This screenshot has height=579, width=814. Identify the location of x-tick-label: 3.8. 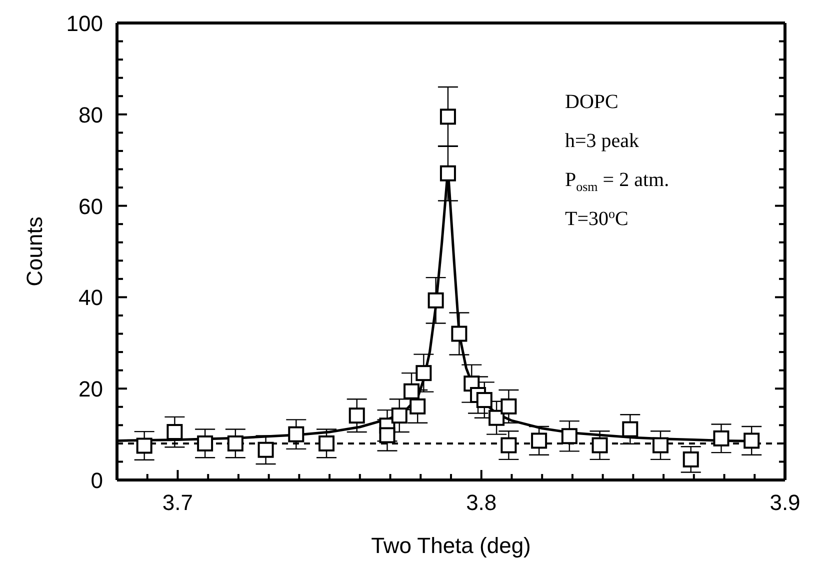
(481, 502).